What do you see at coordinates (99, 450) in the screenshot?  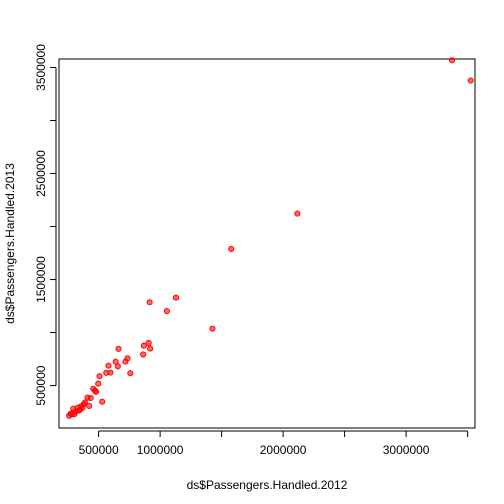 I see `x-tick-label: 500000` at bounding box center [99, 450].